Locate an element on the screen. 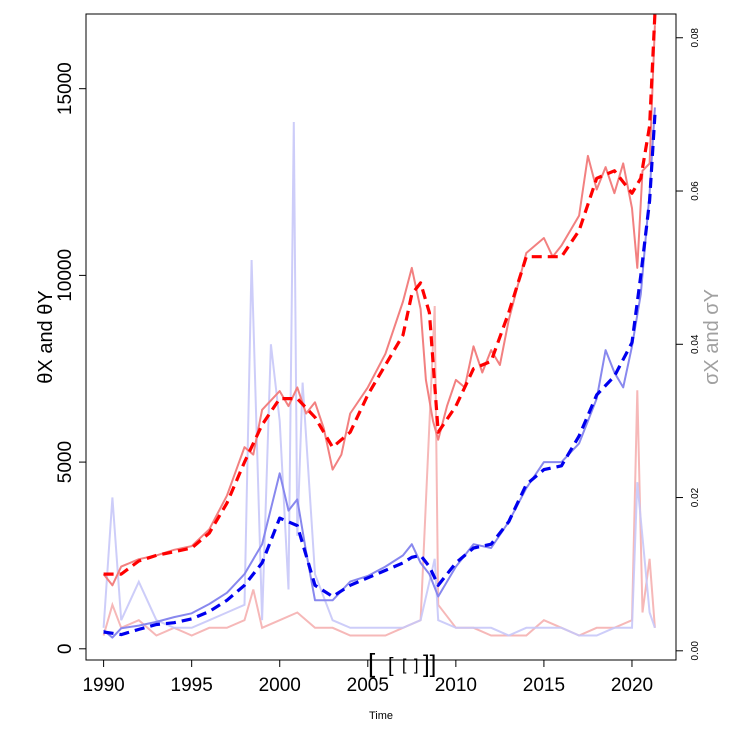 The width and height of the screenshot is (750, 750). y2-tick-label: 0.02 is located at coordinates (695, 497).